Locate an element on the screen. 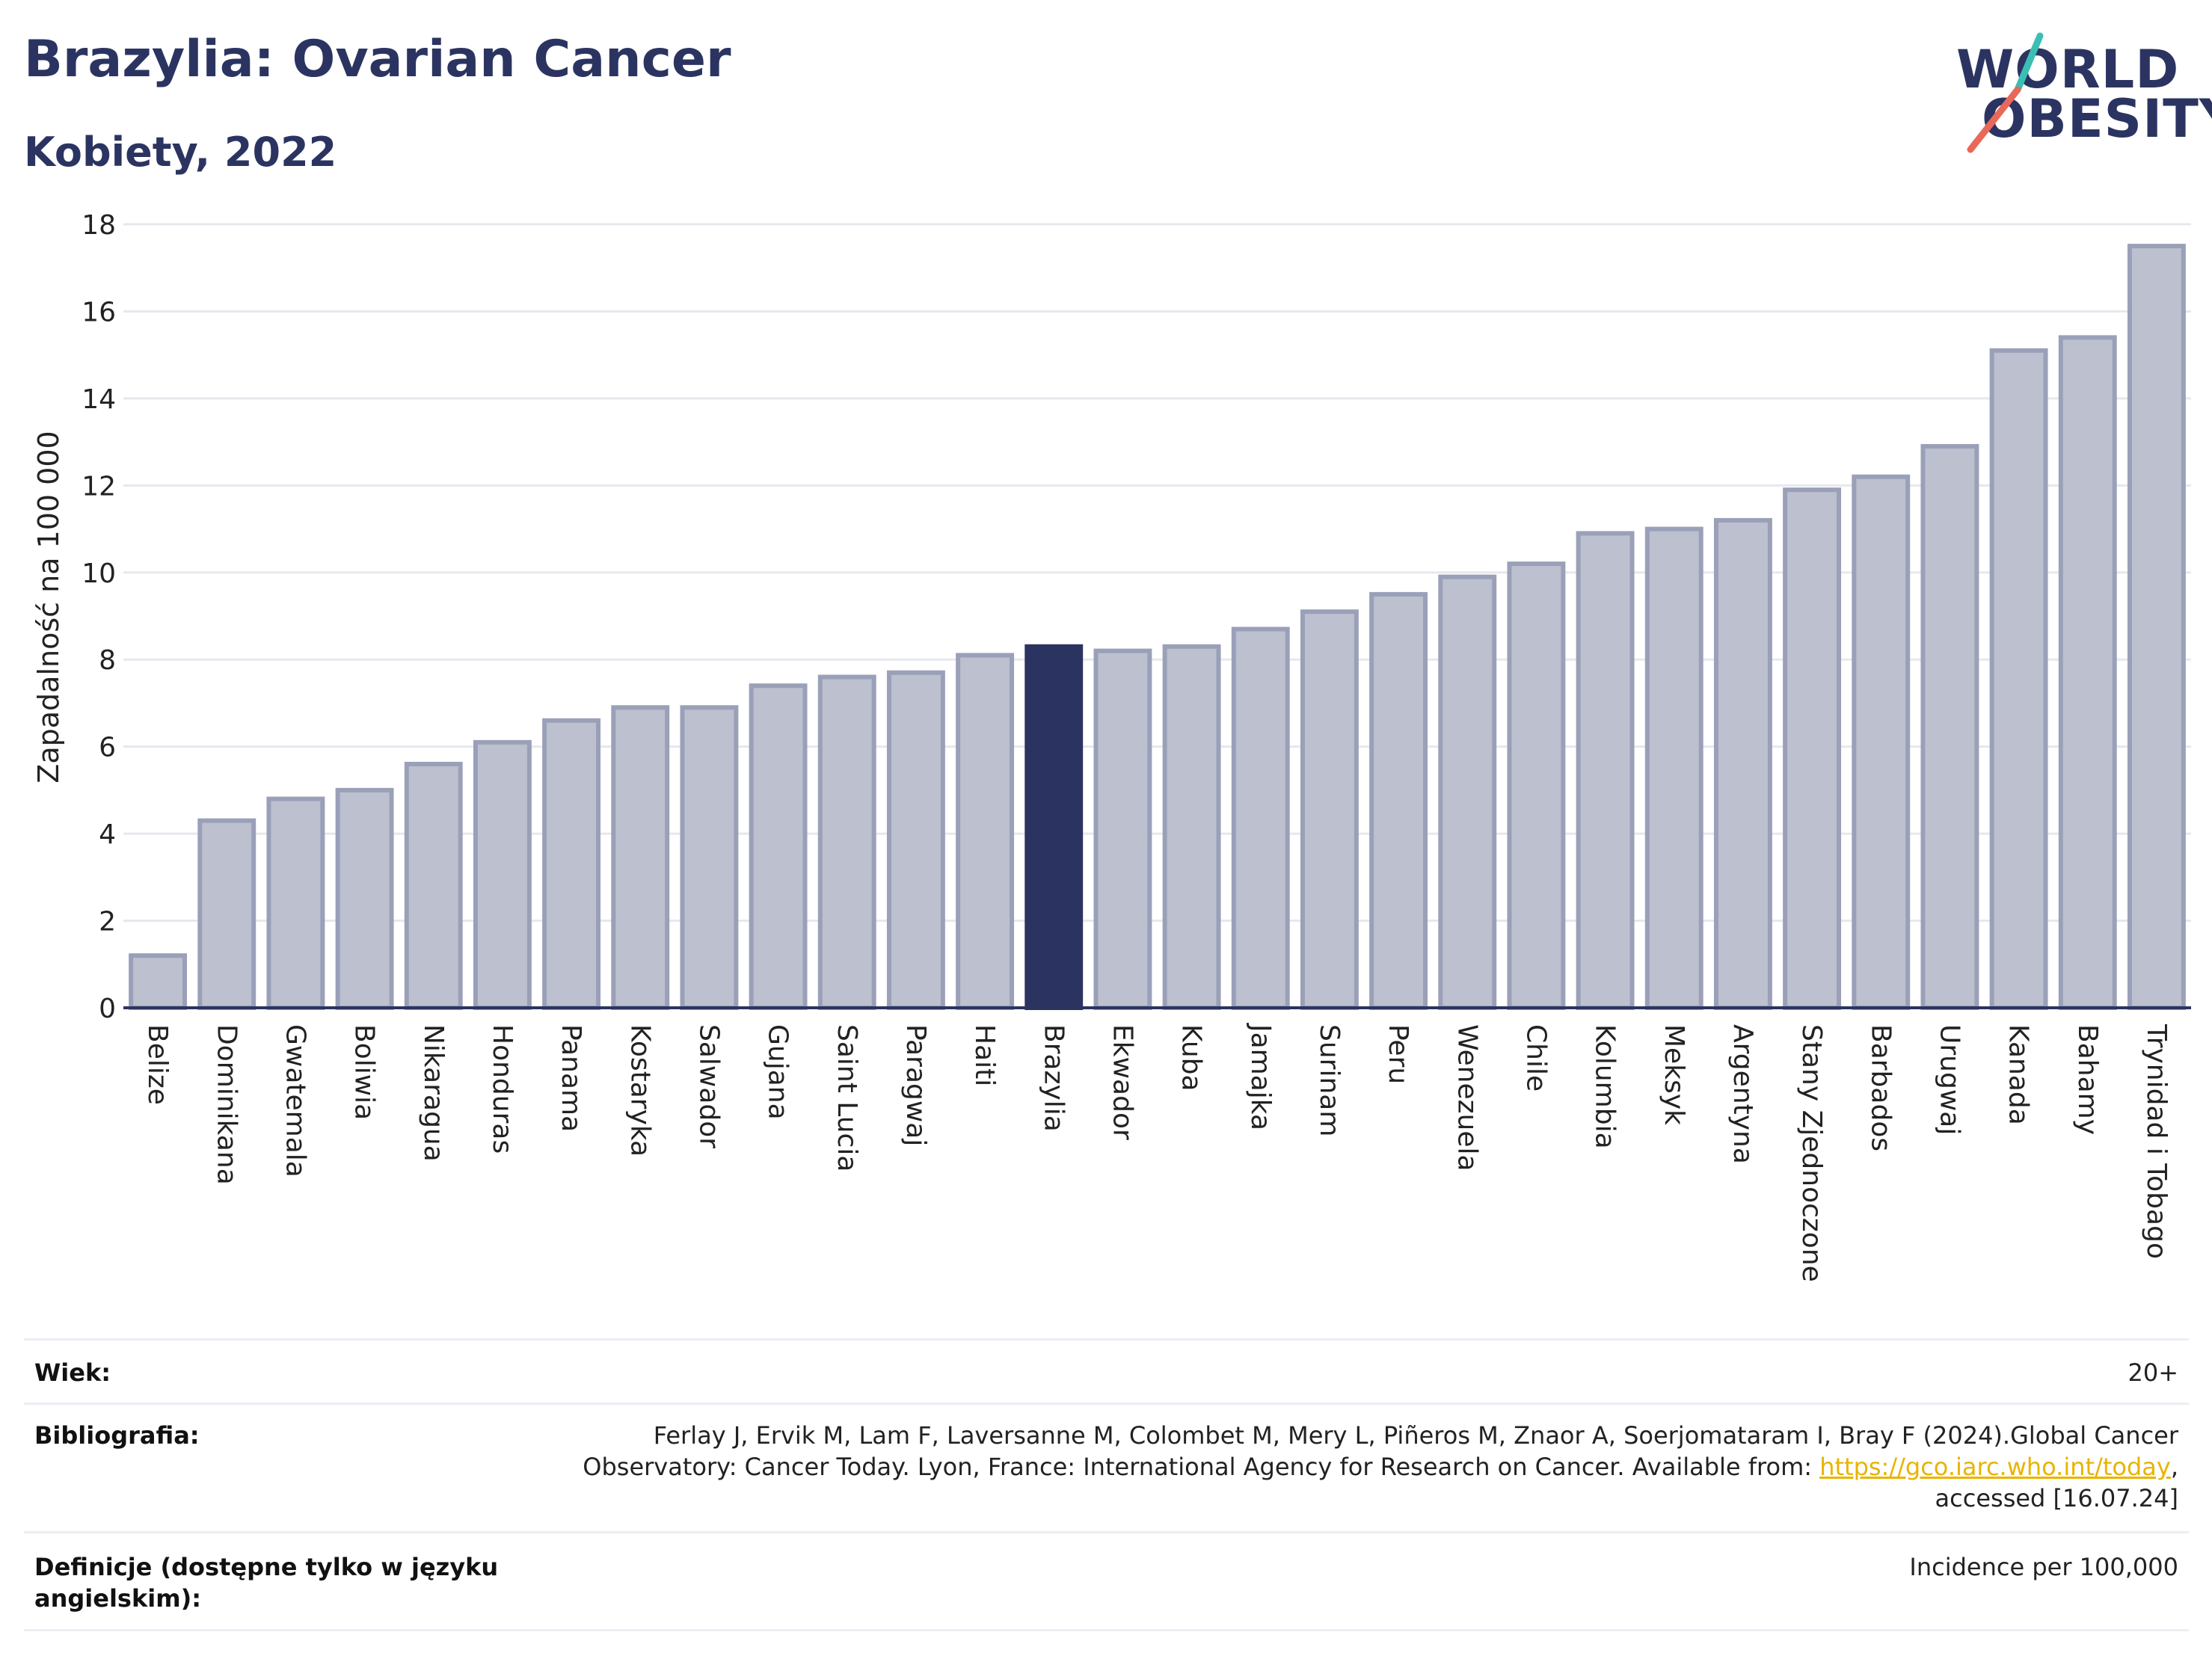 This screenshot has height=1656, width=2212. x-tick-label: Gwatemala is located at coordinates (295, 1101).